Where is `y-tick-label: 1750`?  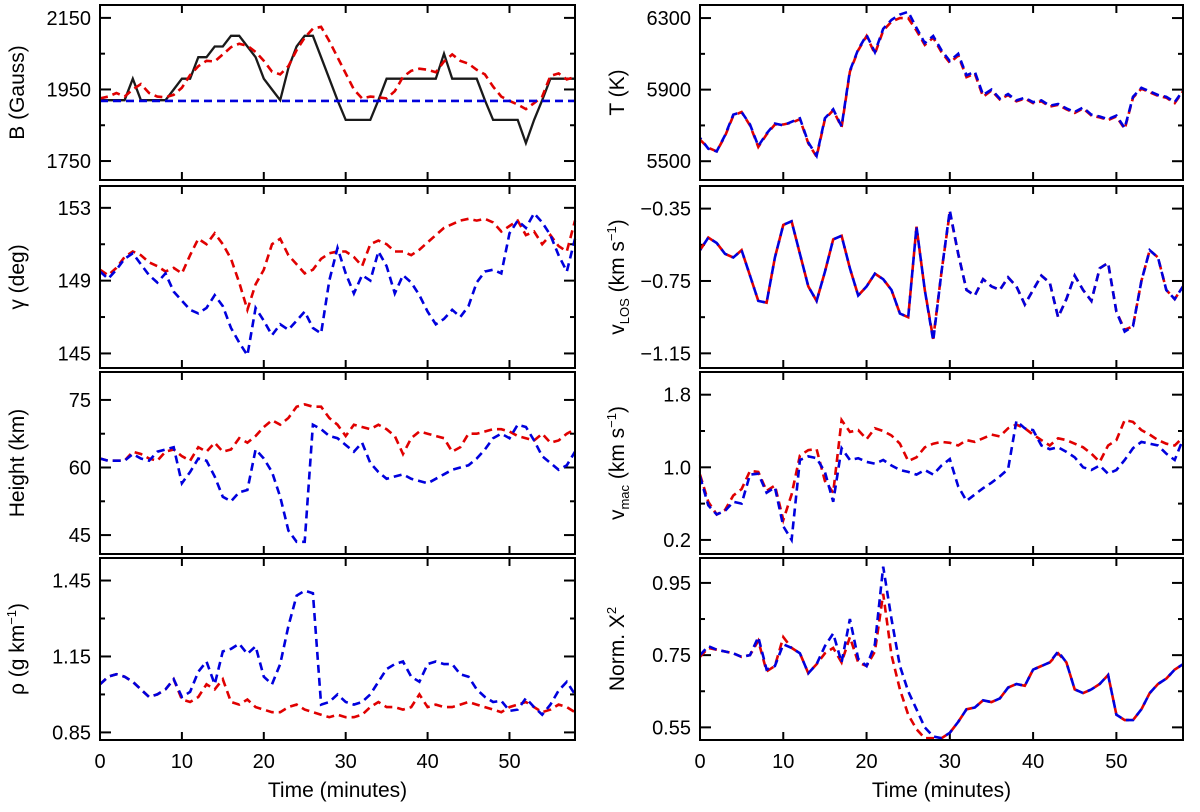
y-tick-label: 1750 is located at coordinates (69, 162).